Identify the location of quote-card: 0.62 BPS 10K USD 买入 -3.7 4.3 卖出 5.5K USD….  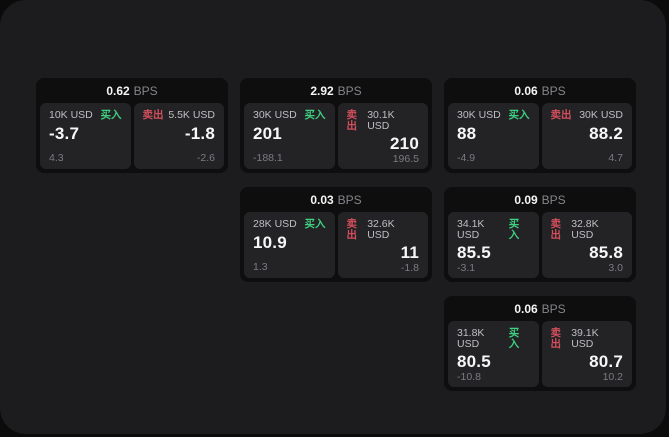
(132, 125).